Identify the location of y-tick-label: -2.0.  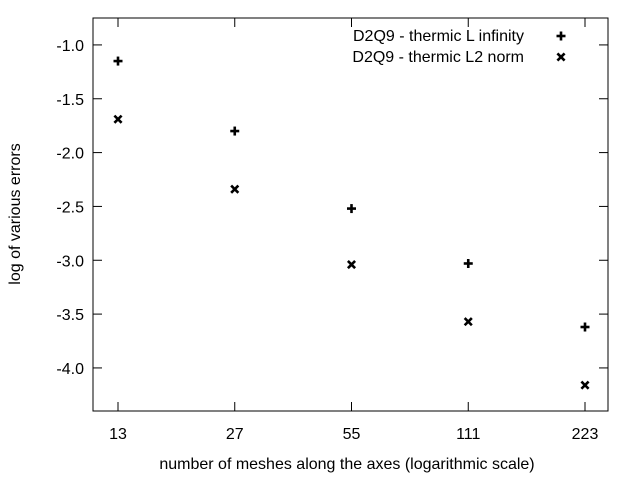
(70, 154).